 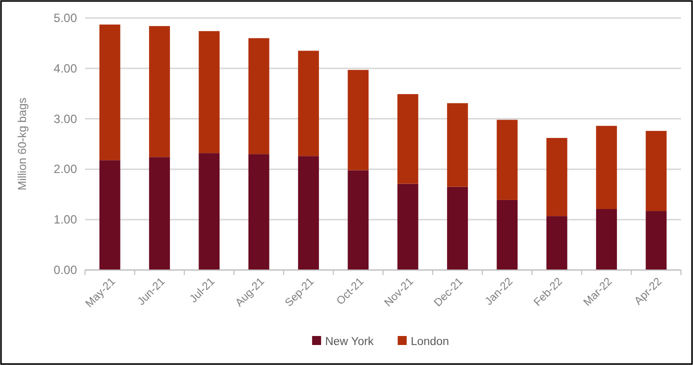 I want to click on legend-label: London, so click(x=430, y=342).